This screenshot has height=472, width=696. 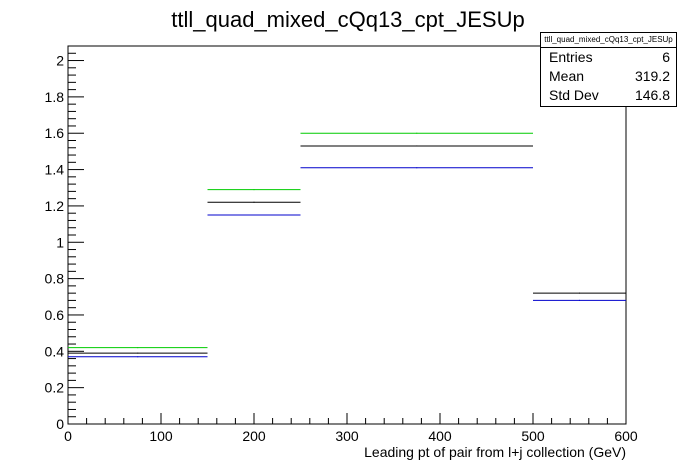 What do you see at coordinates (567, 76) in the screenshot?
I see `stats-label: Mean` at bounding box center [567, 76].